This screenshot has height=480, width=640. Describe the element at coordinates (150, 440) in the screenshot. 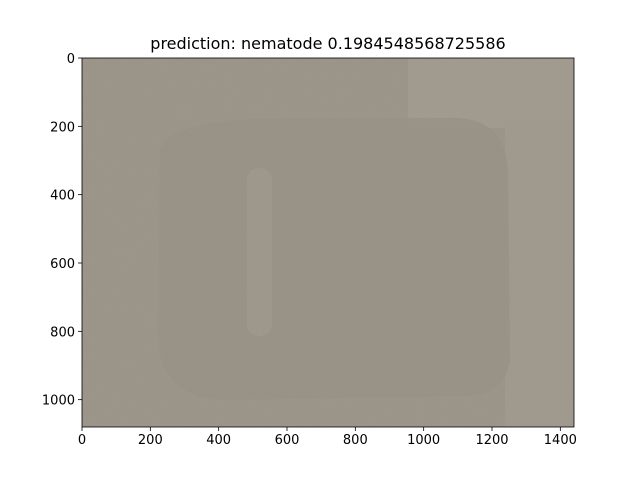

I see `x-tick-label: 200` at that location.